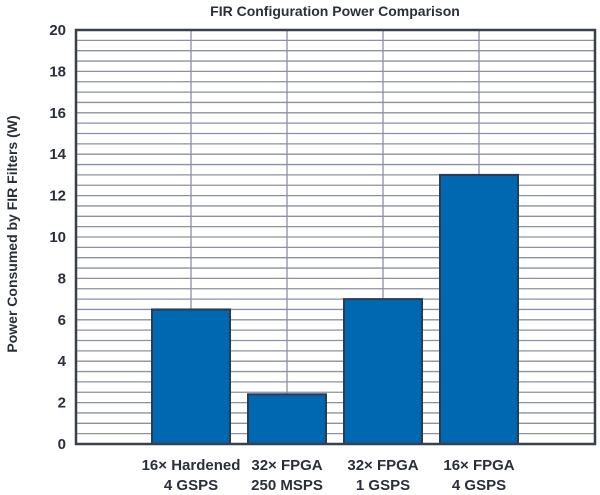 The height and width of the screenshot is (495, 600). I want to click on y-tick-label: 8, so click(62, 278).